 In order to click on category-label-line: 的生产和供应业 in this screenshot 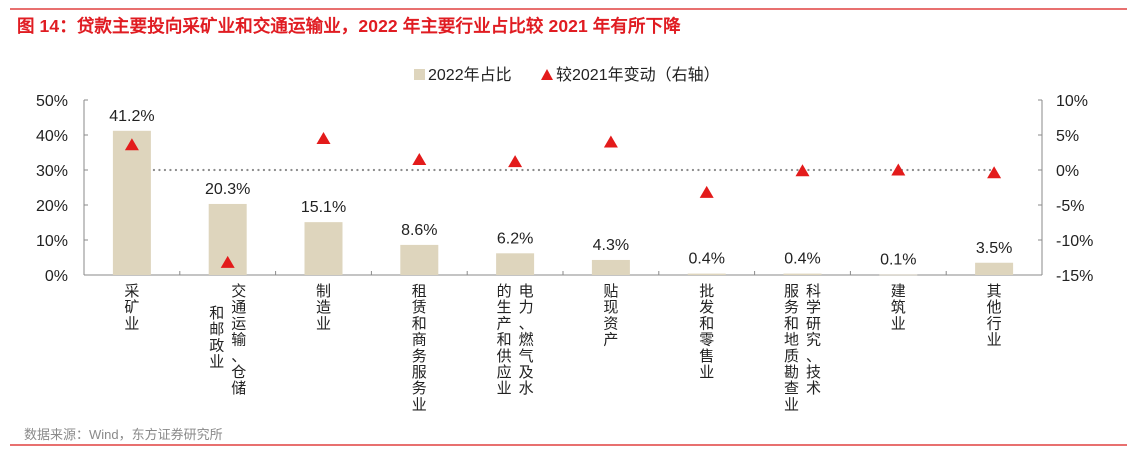, I will do `click(504, 340)`.